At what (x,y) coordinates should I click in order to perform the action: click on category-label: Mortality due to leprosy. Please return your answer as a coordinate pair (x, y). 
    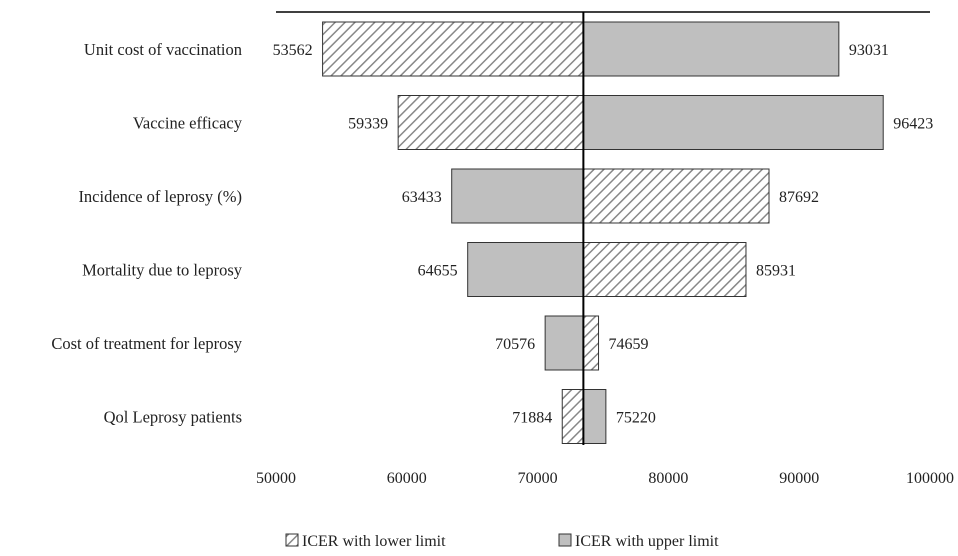
    Looking at the image, I should click on (162, 270).